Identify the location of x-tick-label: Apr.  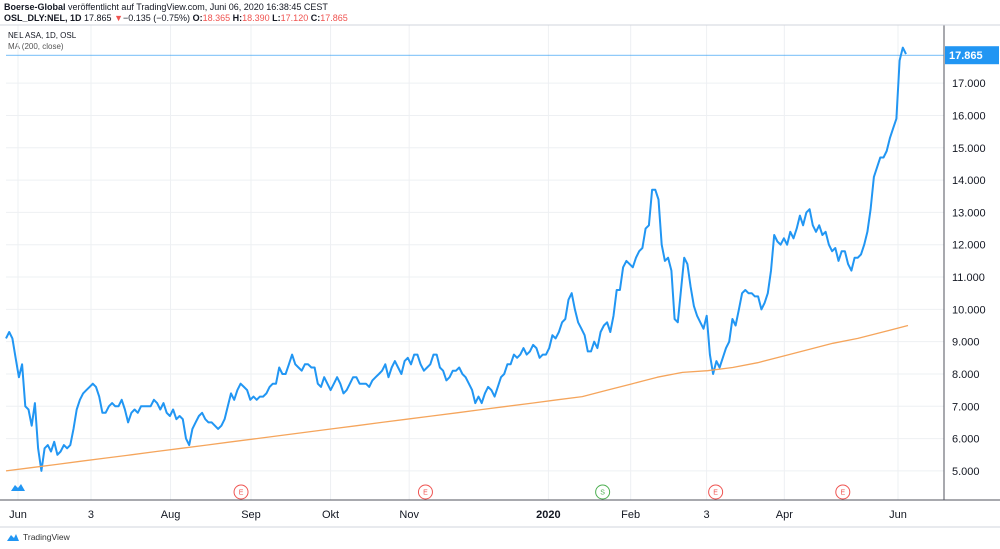
(784, 515).